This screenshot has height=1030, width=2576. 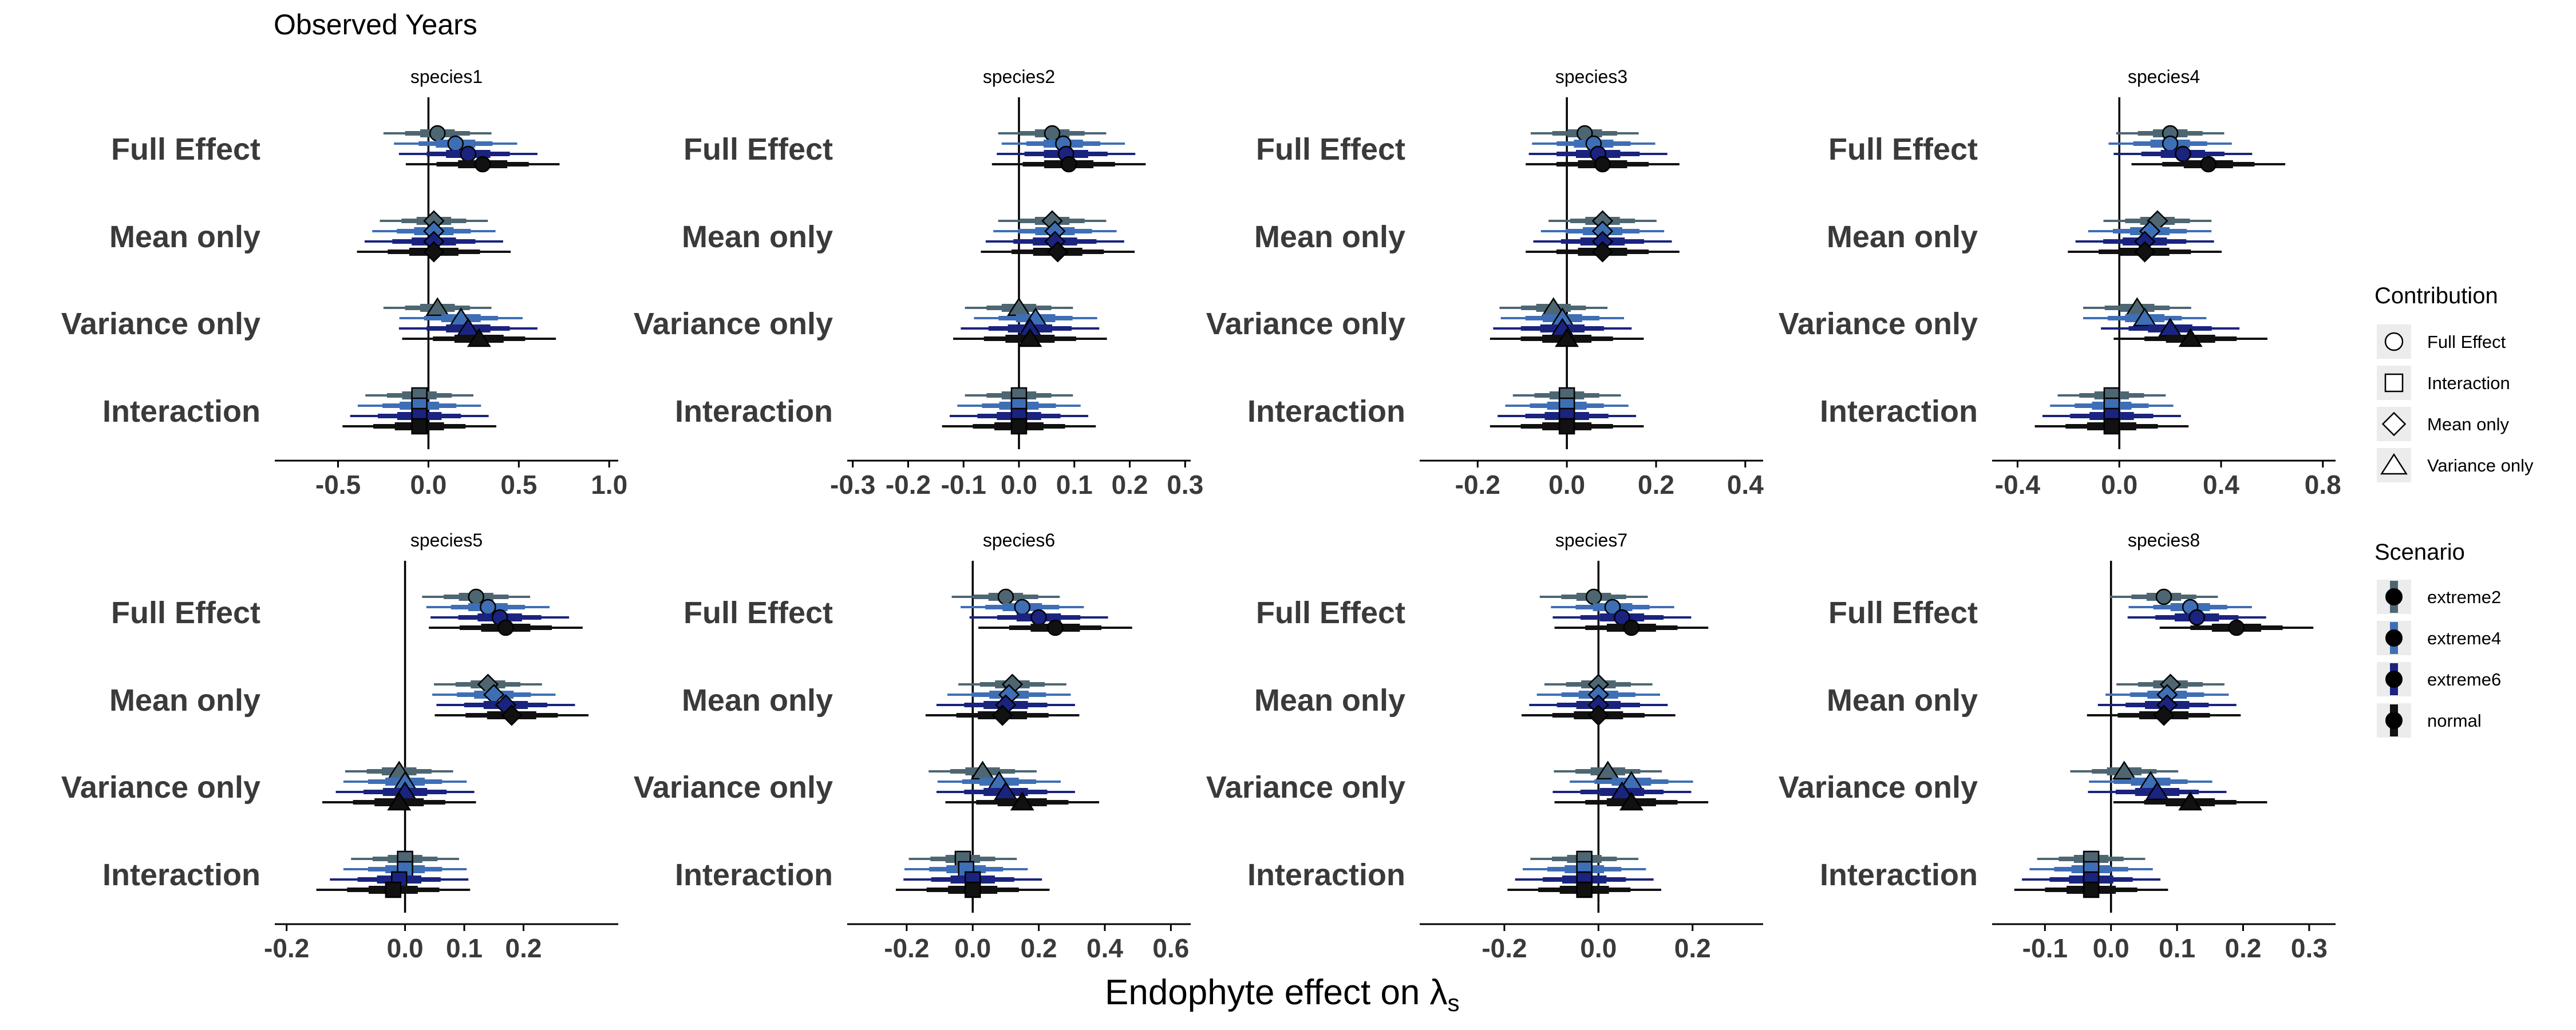 I want to click on legend-contribution-label: Interaction, so click(x=2468, y=383).